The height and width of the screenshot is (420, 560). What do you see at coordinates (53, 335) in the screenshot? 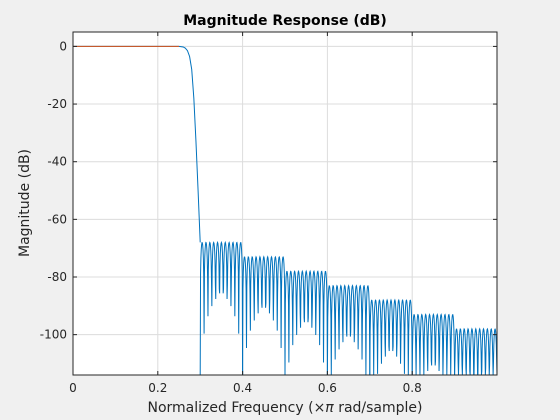
I see `y-tick-label: -100` at bounding box center [53, 335].